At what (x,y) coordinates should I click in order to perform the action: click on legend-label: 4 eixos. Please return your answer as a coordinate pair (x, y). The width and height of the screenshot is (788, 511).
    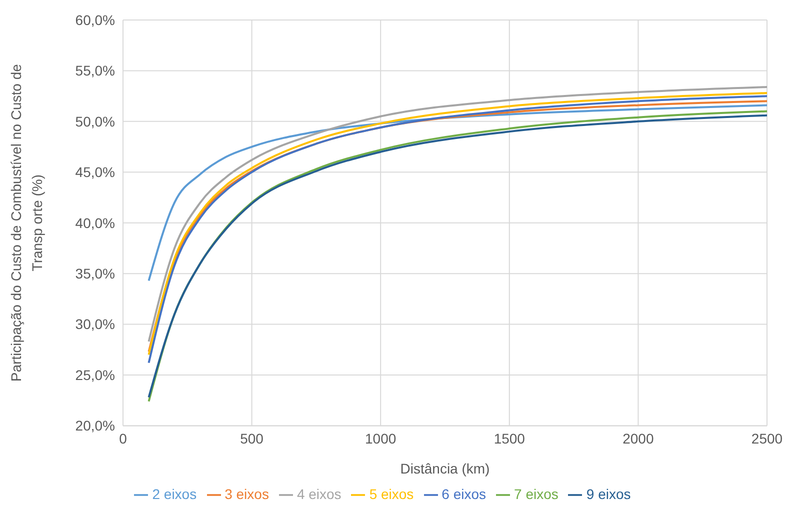
    Looking at the image, I should click on (319, 494).